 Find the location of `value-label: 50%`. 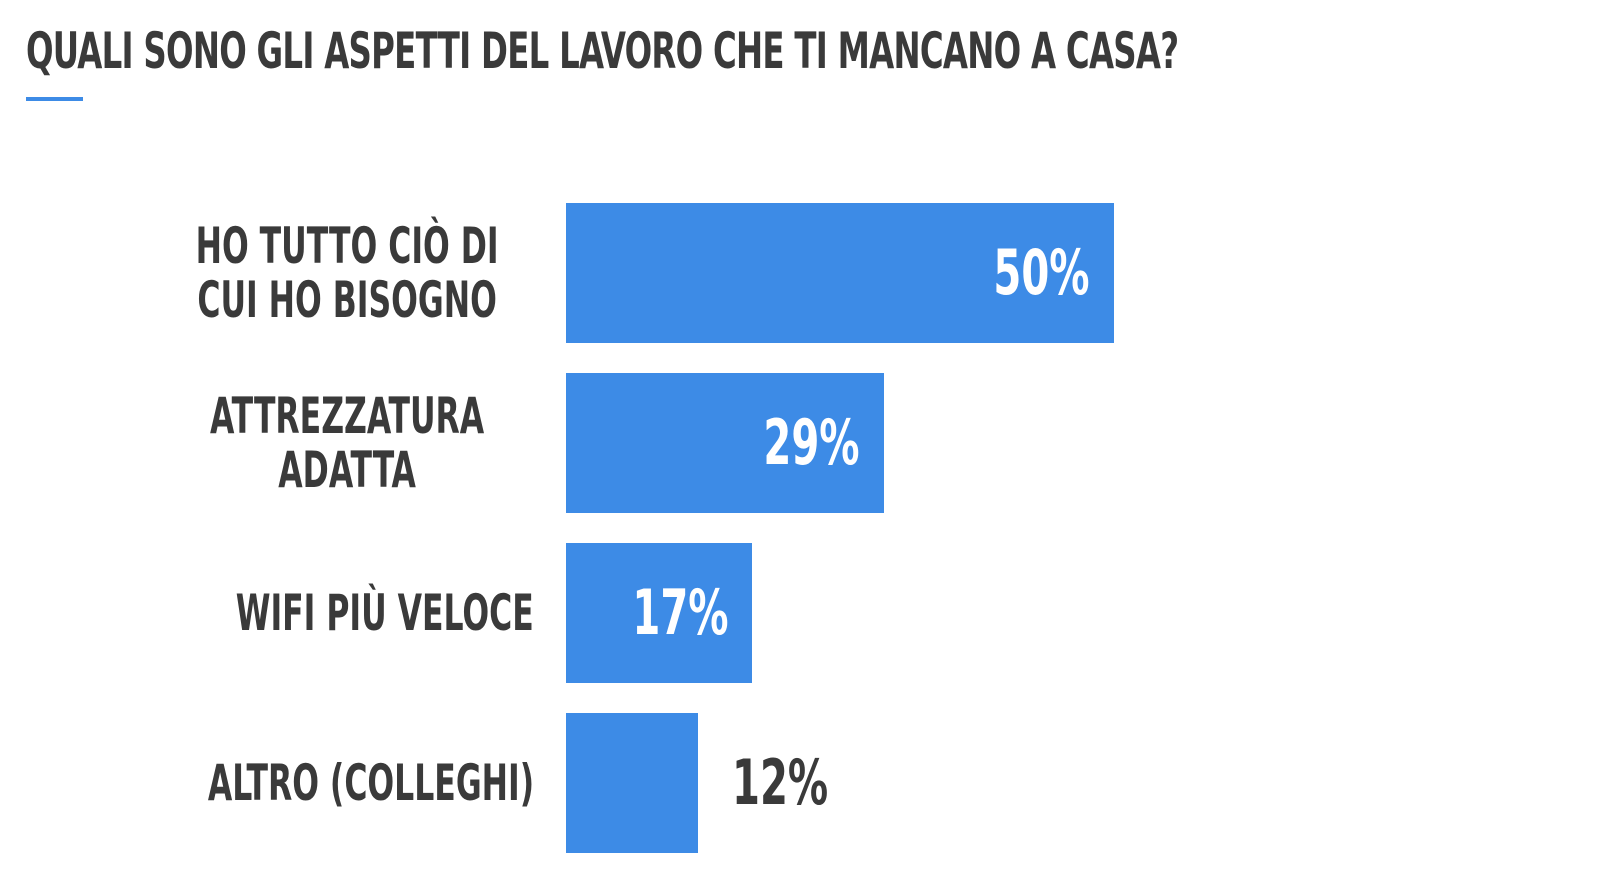

value-label: 50% is located at coordinates (1041, 272).